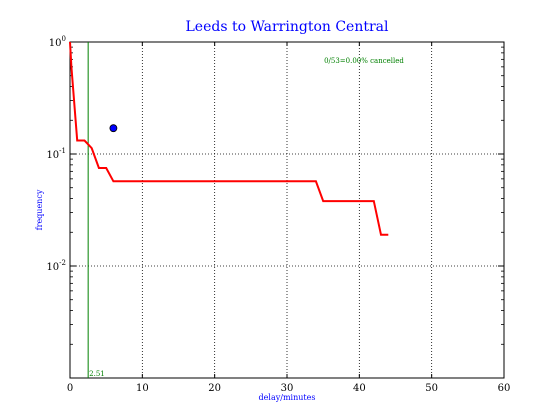 This screenshot has height=420, width=560. What do you see at coordinates (97, 374) in the screenshot?
I see `mean-delay-label: 2.51` at bounding box center [97, 374].